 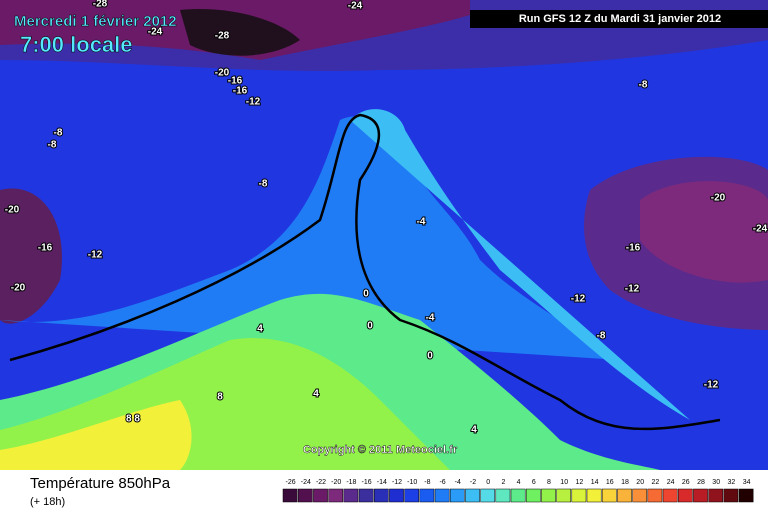 What do you see at coordinates (534, 482) in the screenshot?
I see `legend-label: 6` at bounding box center [534, 482].